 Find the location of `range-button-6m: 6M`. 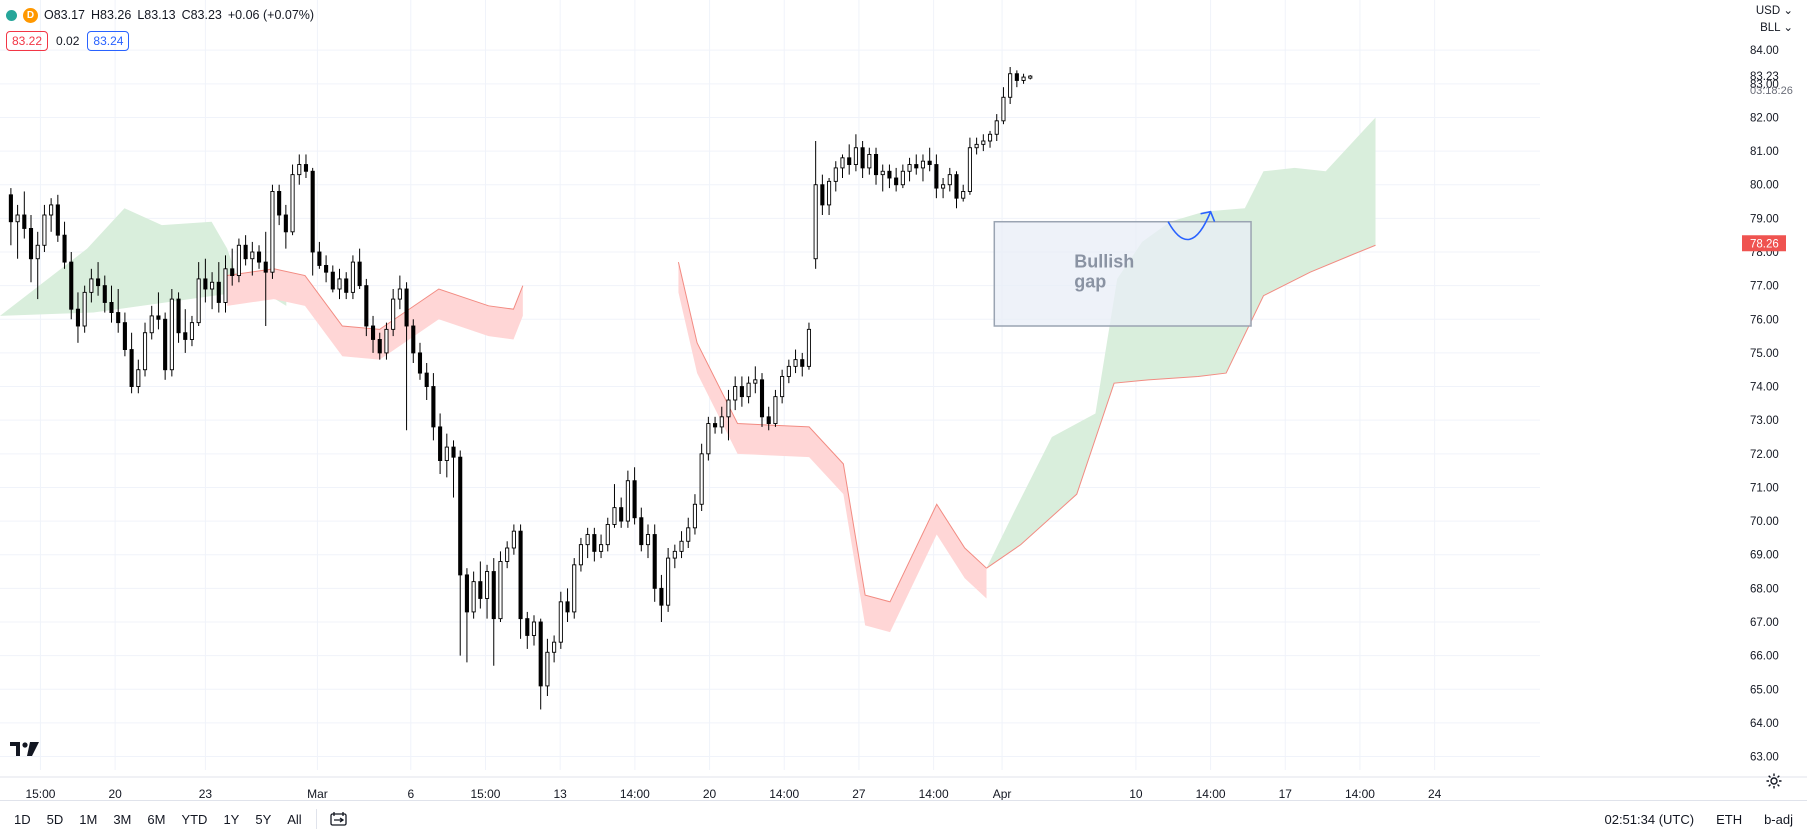

range-button-6m: 6M is located at coordinates (156, 819).